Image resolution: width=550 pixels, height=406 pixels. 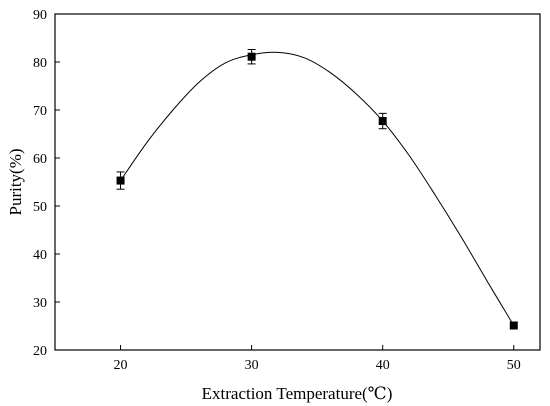 I want to click on x-axis-label: Extraction Temperature(℃), so click(x=297, y=393).